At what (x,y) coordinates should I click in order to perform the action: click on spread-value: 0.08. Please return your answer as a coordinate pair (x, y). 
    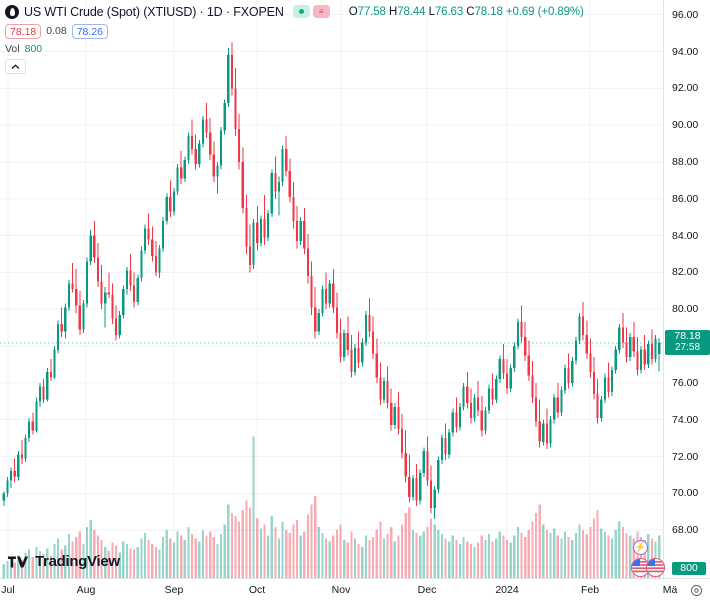
    Looking at the image, I should click on (56, 31).